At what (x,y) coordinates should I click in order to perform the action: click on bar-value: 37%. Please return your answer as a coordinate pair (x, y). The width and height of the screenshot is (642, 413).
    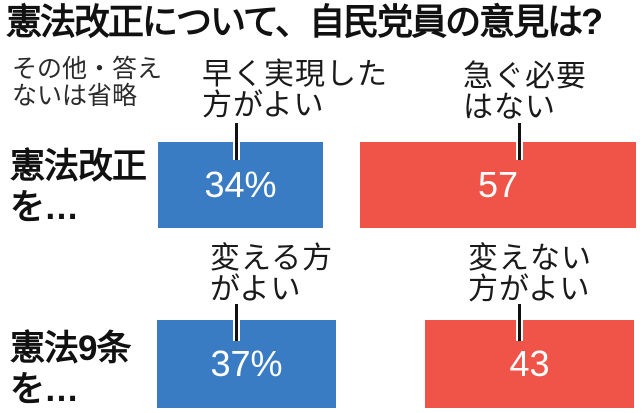
    Looking at the image, I should click on (246, 363).